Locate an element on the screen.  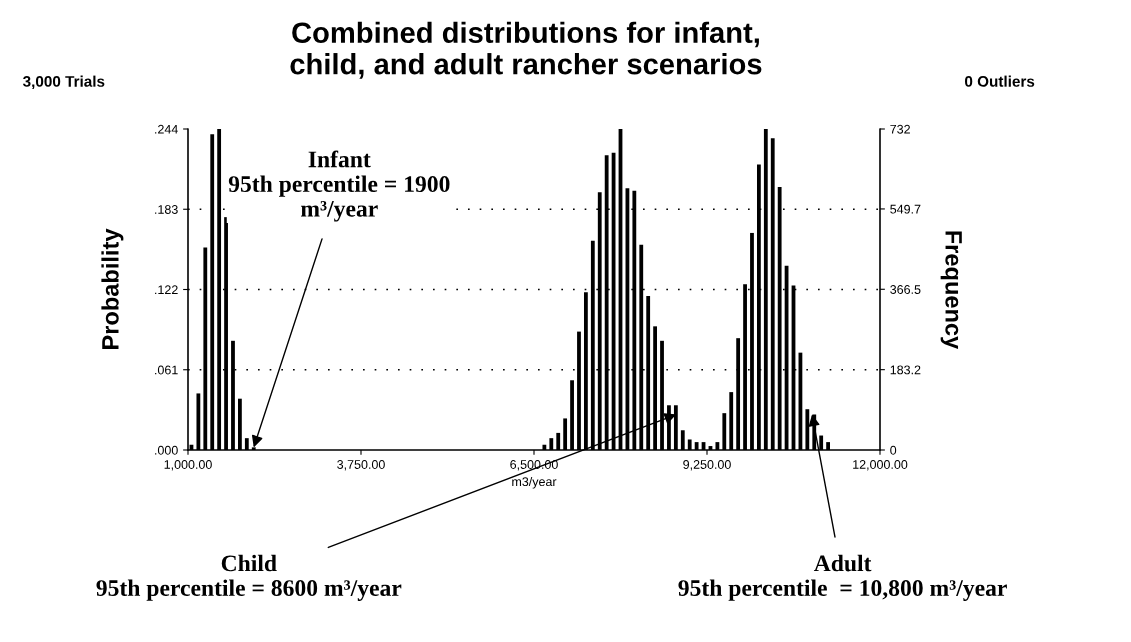
y2-tick-label: 183.2 is located at coordinates (905, 370).